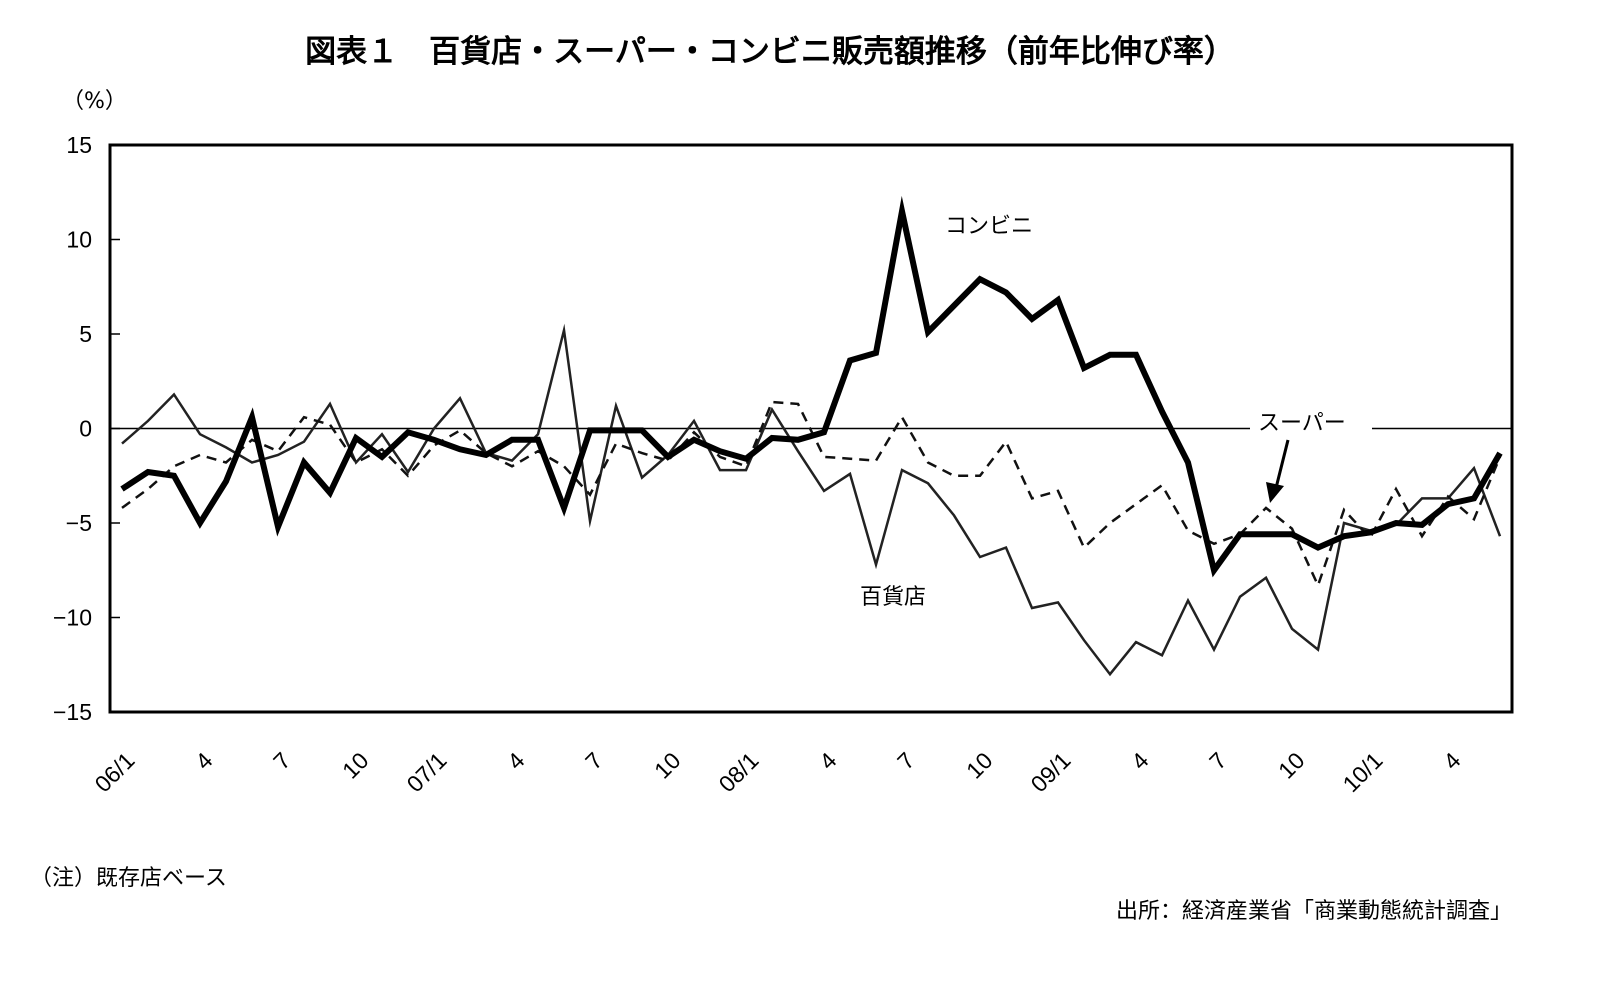 The image size is (1600, 996). I want to click on x-tick-label: 09/1, so click(1050, 772).